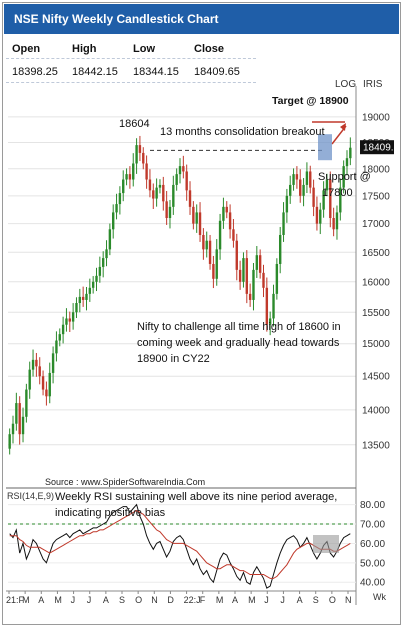  I want to click on rsi-axis: 40.00 50.00 60.00 70.00 80.00, so click(372, 544).